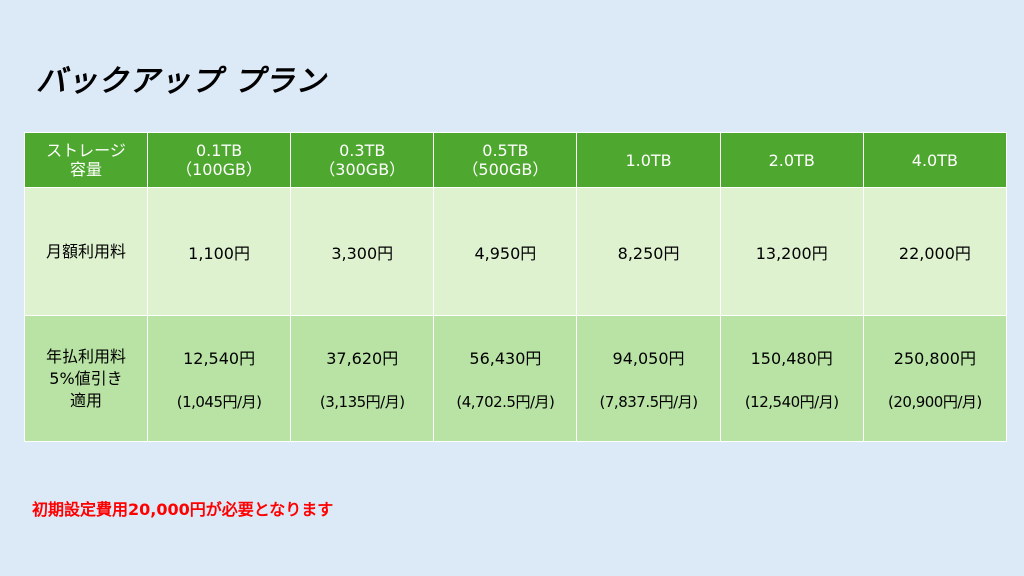 The width and height of the screenshot is (1024, 576). I want to click on header-plan-0: 0.1TB （100GB）, so click(219, 160).